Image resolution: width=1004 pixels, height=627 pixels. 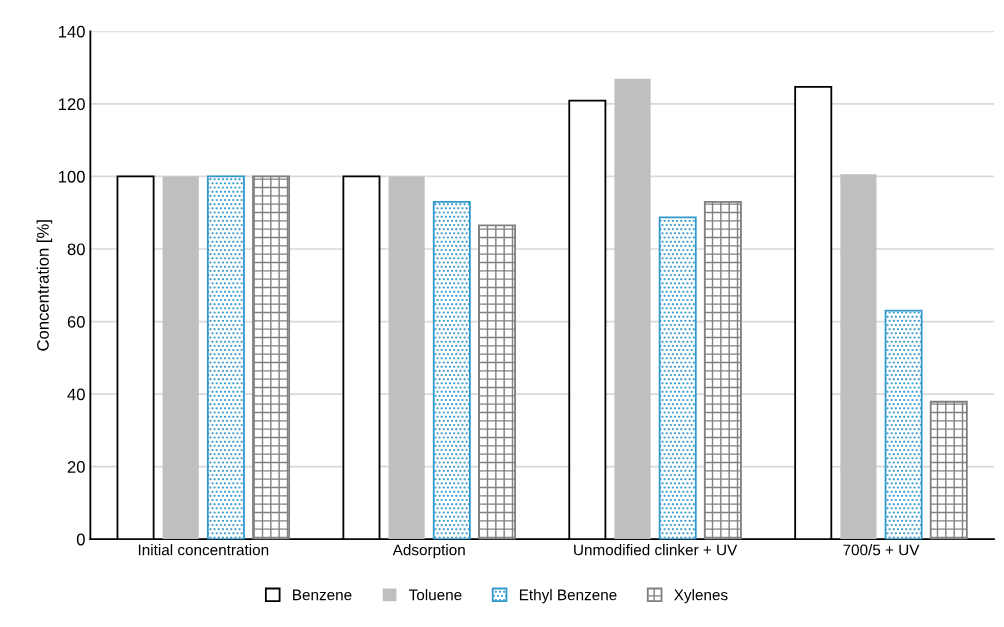 What do you see at coordinates (76, 394) in the screenshot?
I see `y-tick-label: 40` at bounding box center [76, 394].